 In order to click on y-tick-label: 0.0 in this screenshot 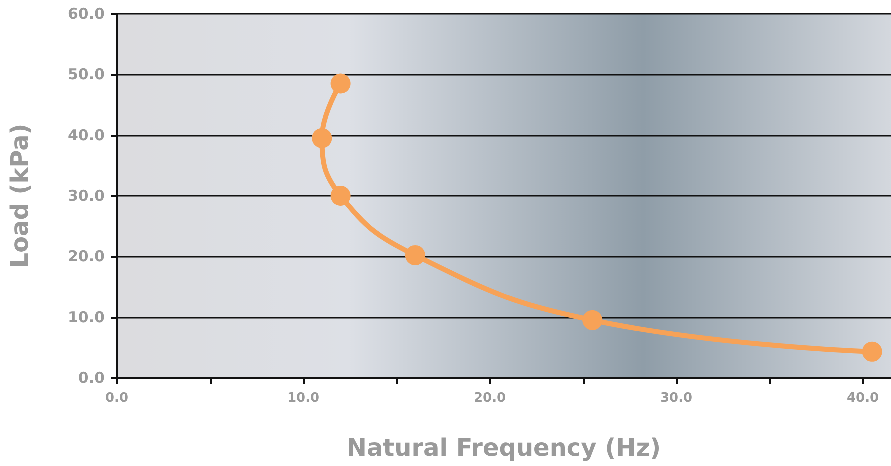, I will do `click(91, 378)`.